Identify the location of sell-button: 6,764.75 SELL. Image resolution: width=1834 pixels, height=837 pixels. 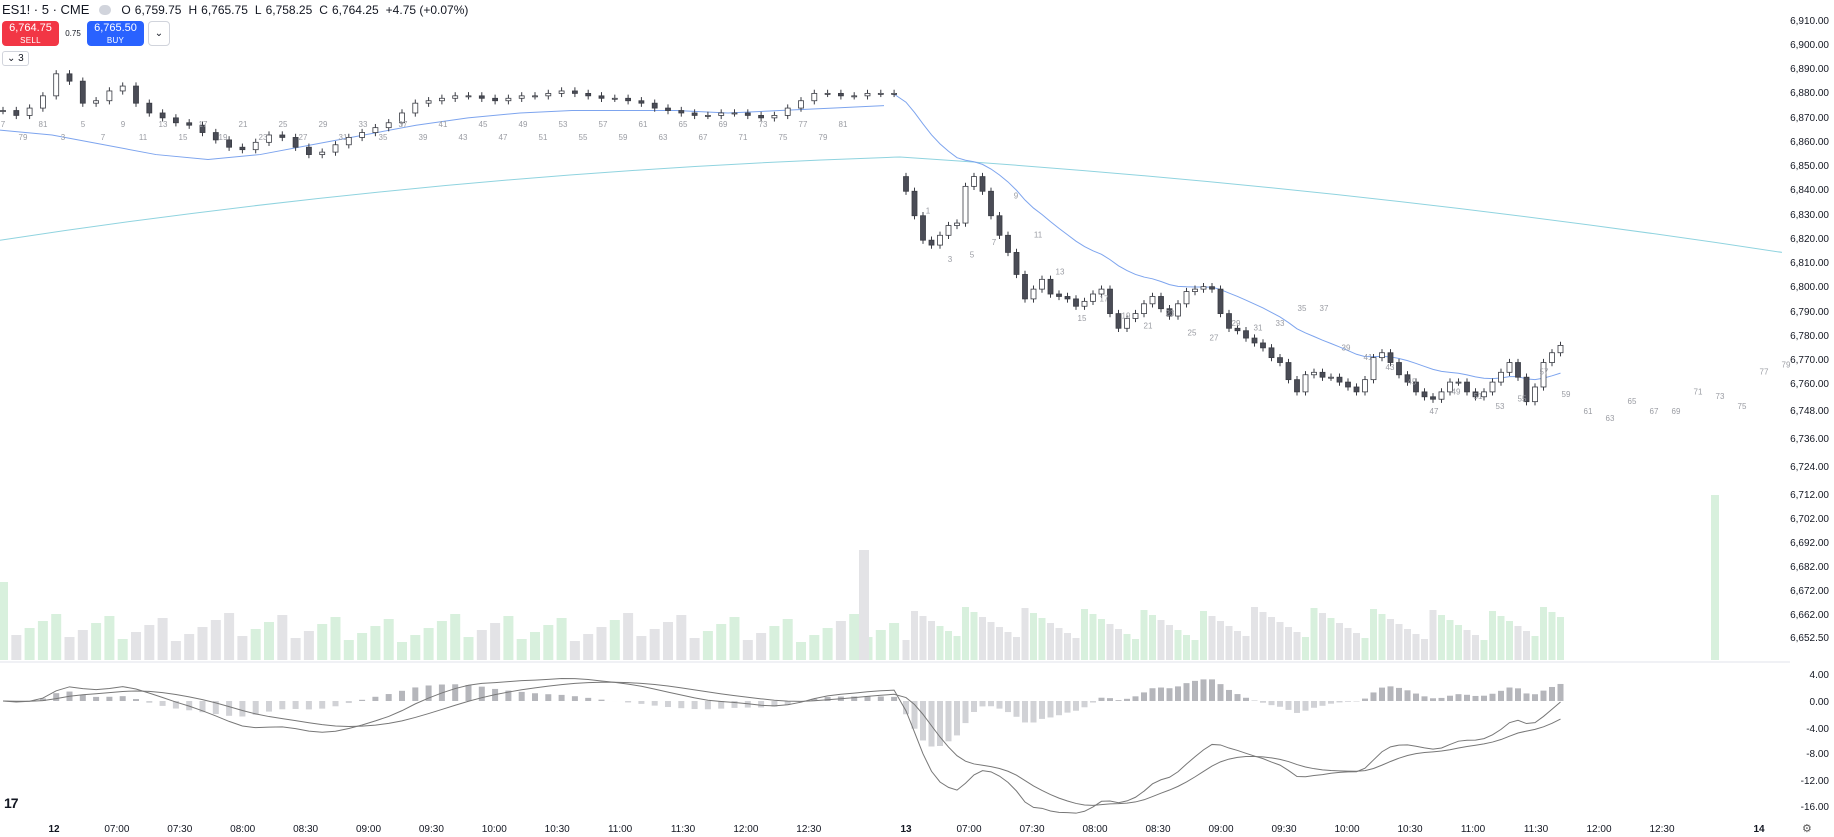
(30, 33).